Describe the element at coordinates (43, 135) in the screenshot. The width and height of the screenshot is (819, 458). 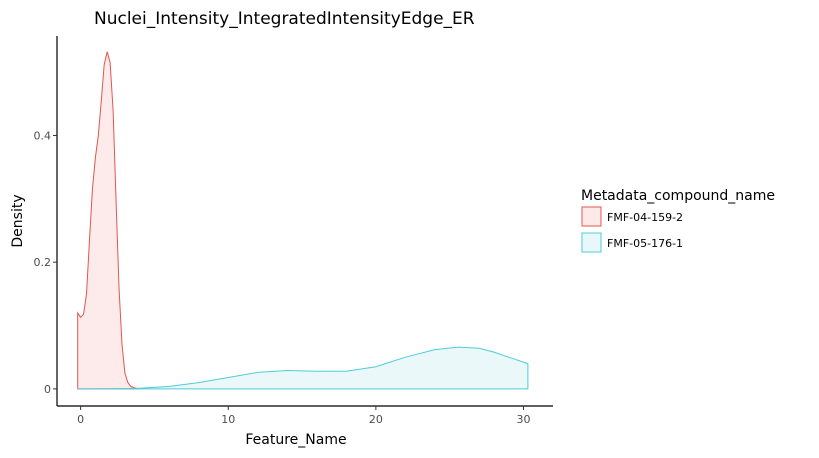
I see `y-tick-label: 0.4` at that location.